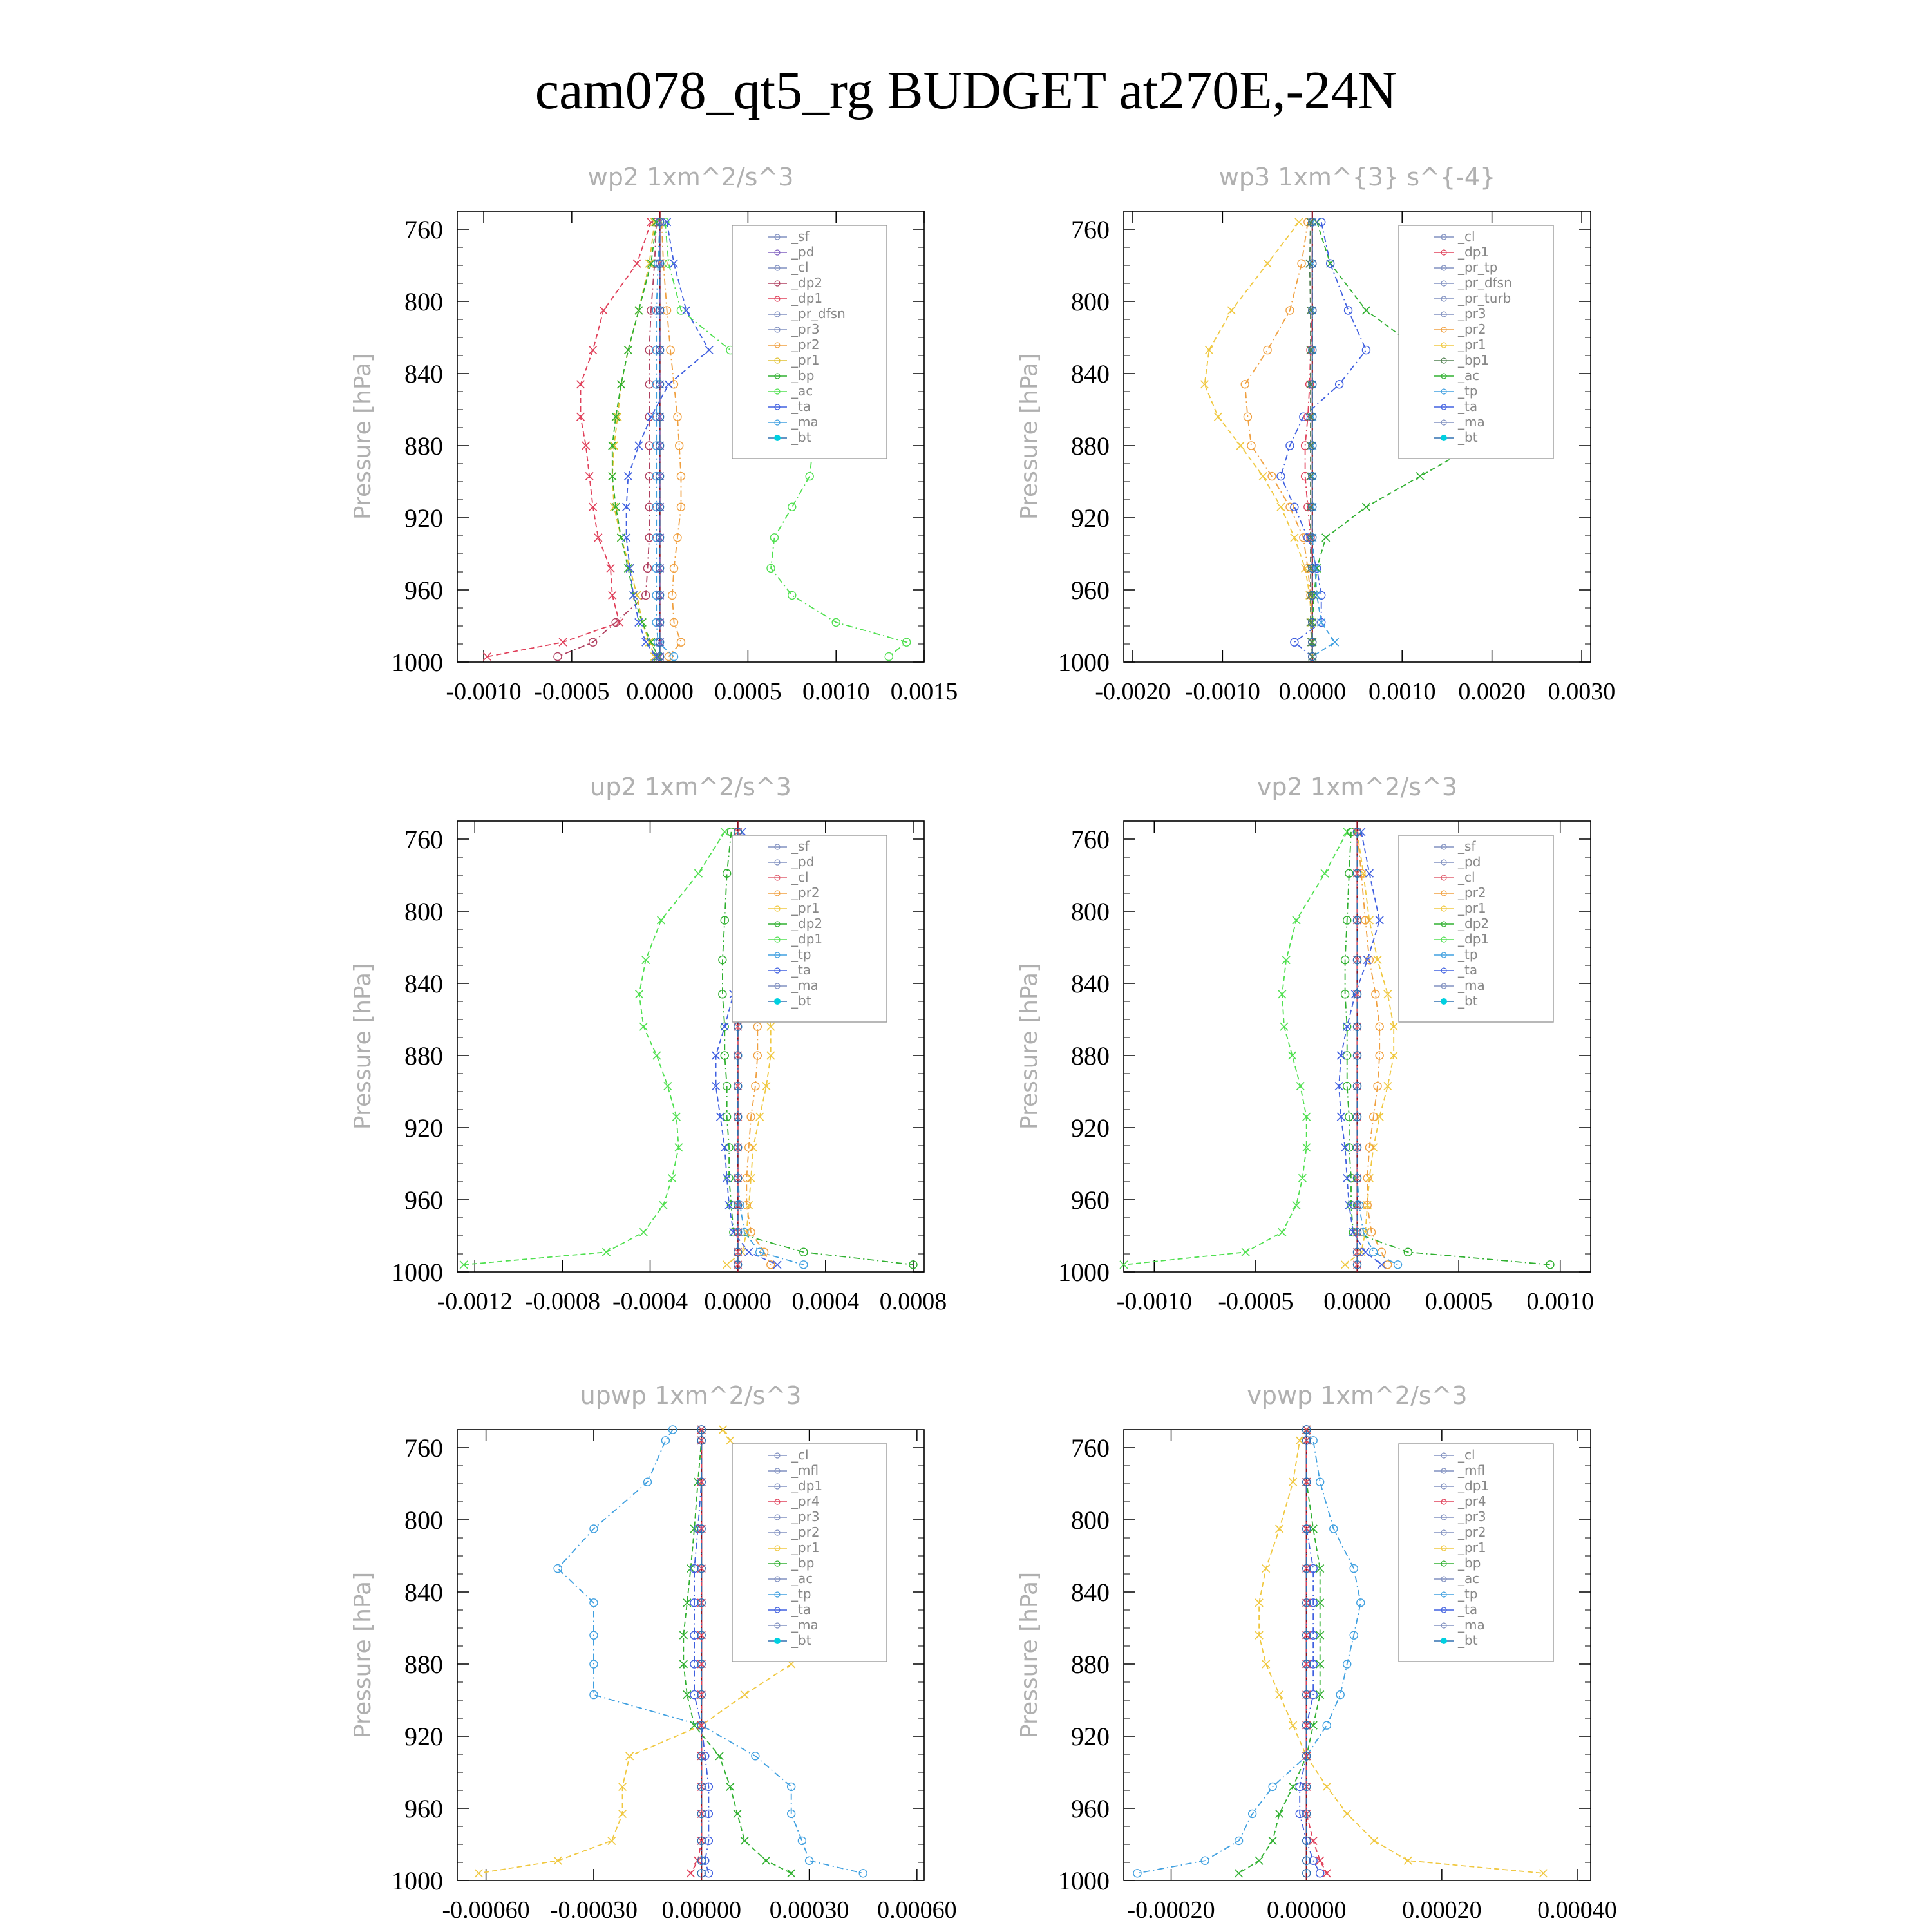  I want to click on legend-label: _ac, so click(802, 1578).